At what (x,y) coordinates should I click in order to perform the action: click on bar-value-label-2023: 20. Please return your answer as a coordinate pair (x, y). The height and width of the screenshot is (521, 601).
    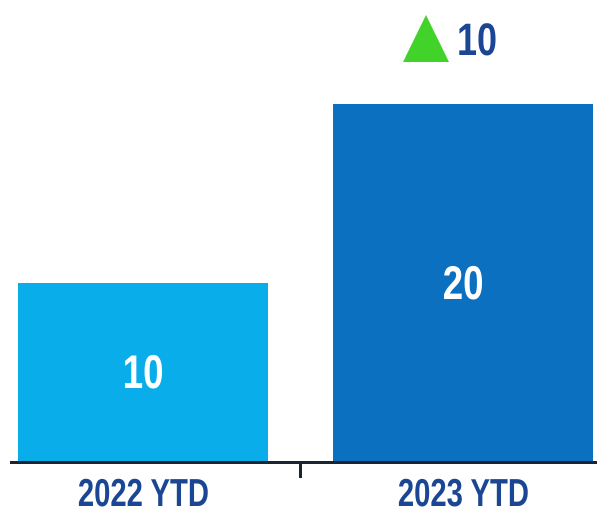
    Looking at the image, I should click on (463, 282).